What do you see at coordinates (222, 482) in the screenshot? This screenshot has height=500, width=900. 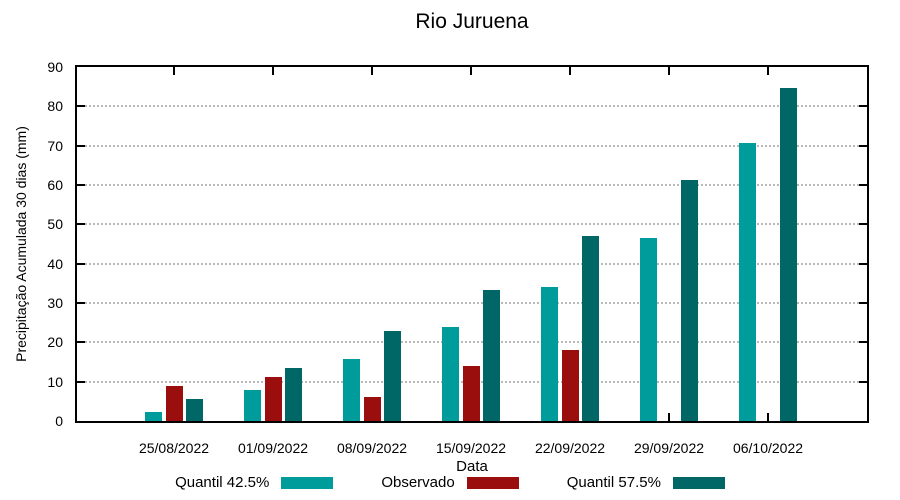 I see `legend-label-quantil-42-5: Quantil 42.5%` at bounding box center [222, 482].